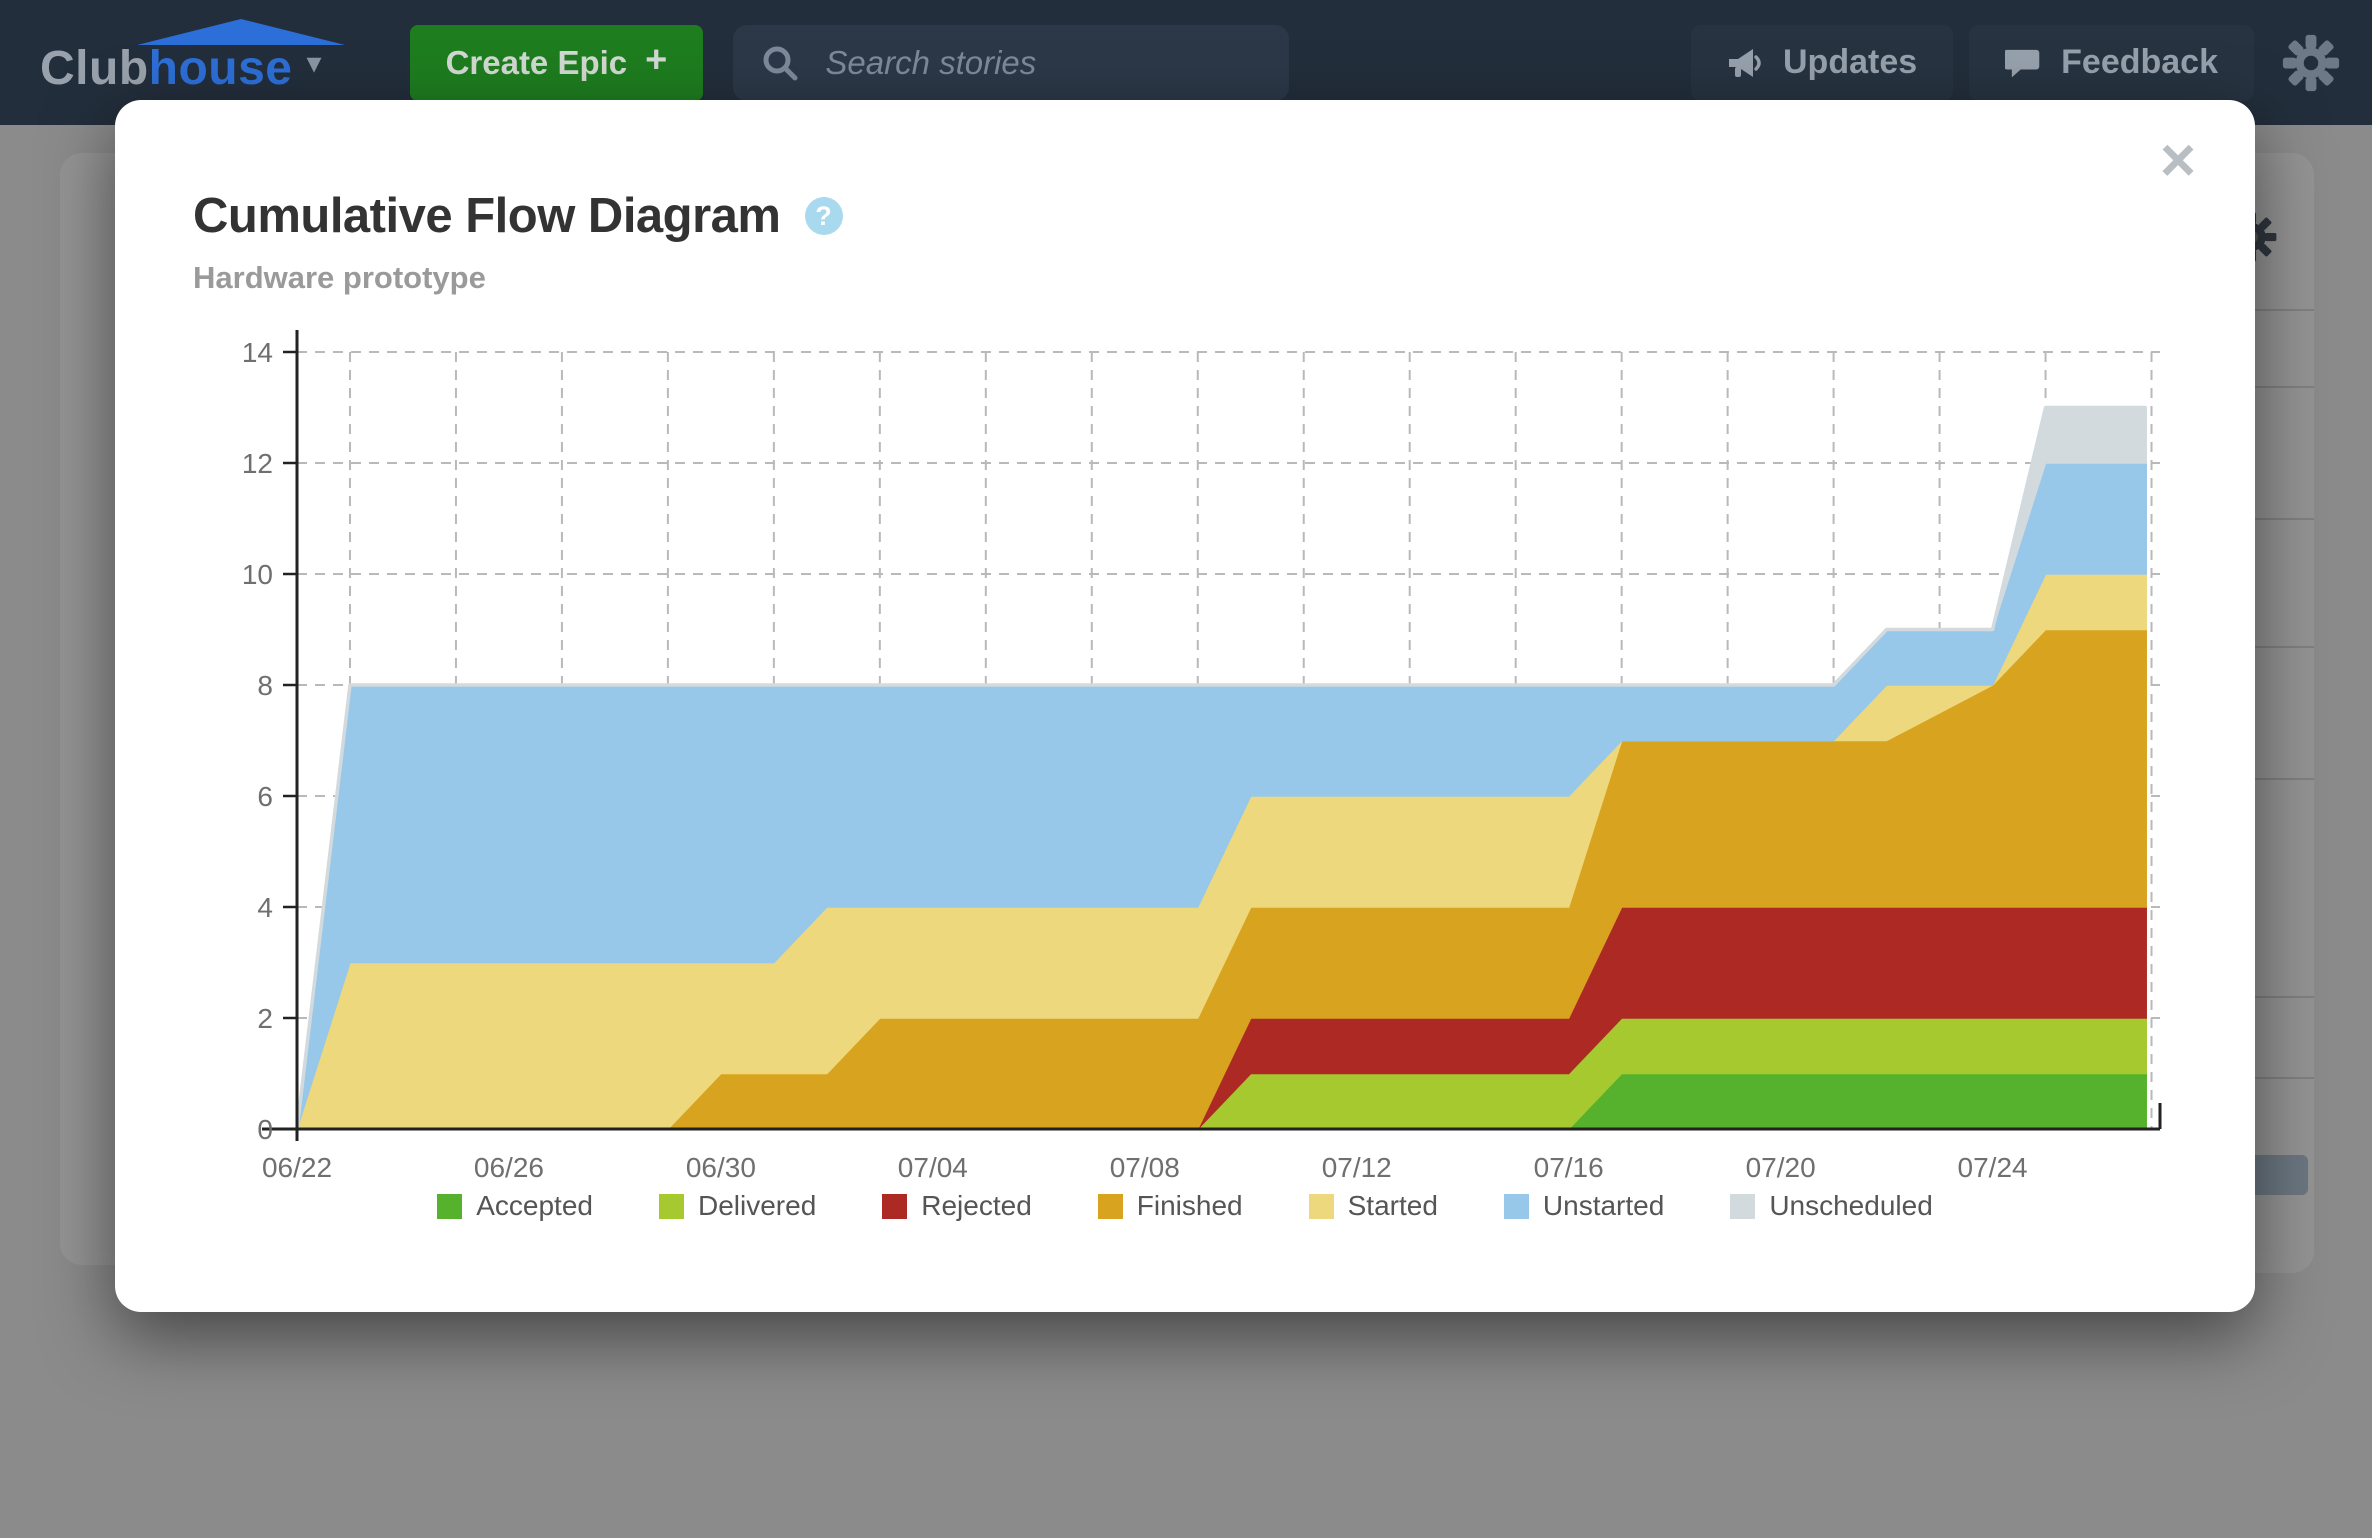 The width and height of the screenshot is (2372, 1538). What do you see at coordinates (509, 1167) in the screenshot?
I see `svg-text: 06/26` at bounding box center [509, 1167].